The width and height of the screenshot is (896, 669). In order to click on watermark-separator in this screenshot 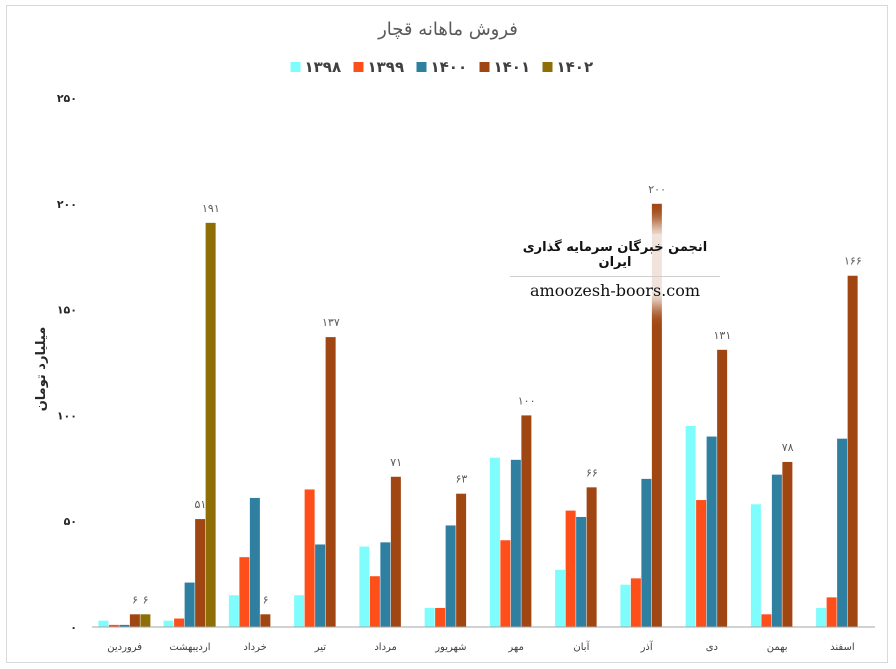, I will do `click(615, 276)`.